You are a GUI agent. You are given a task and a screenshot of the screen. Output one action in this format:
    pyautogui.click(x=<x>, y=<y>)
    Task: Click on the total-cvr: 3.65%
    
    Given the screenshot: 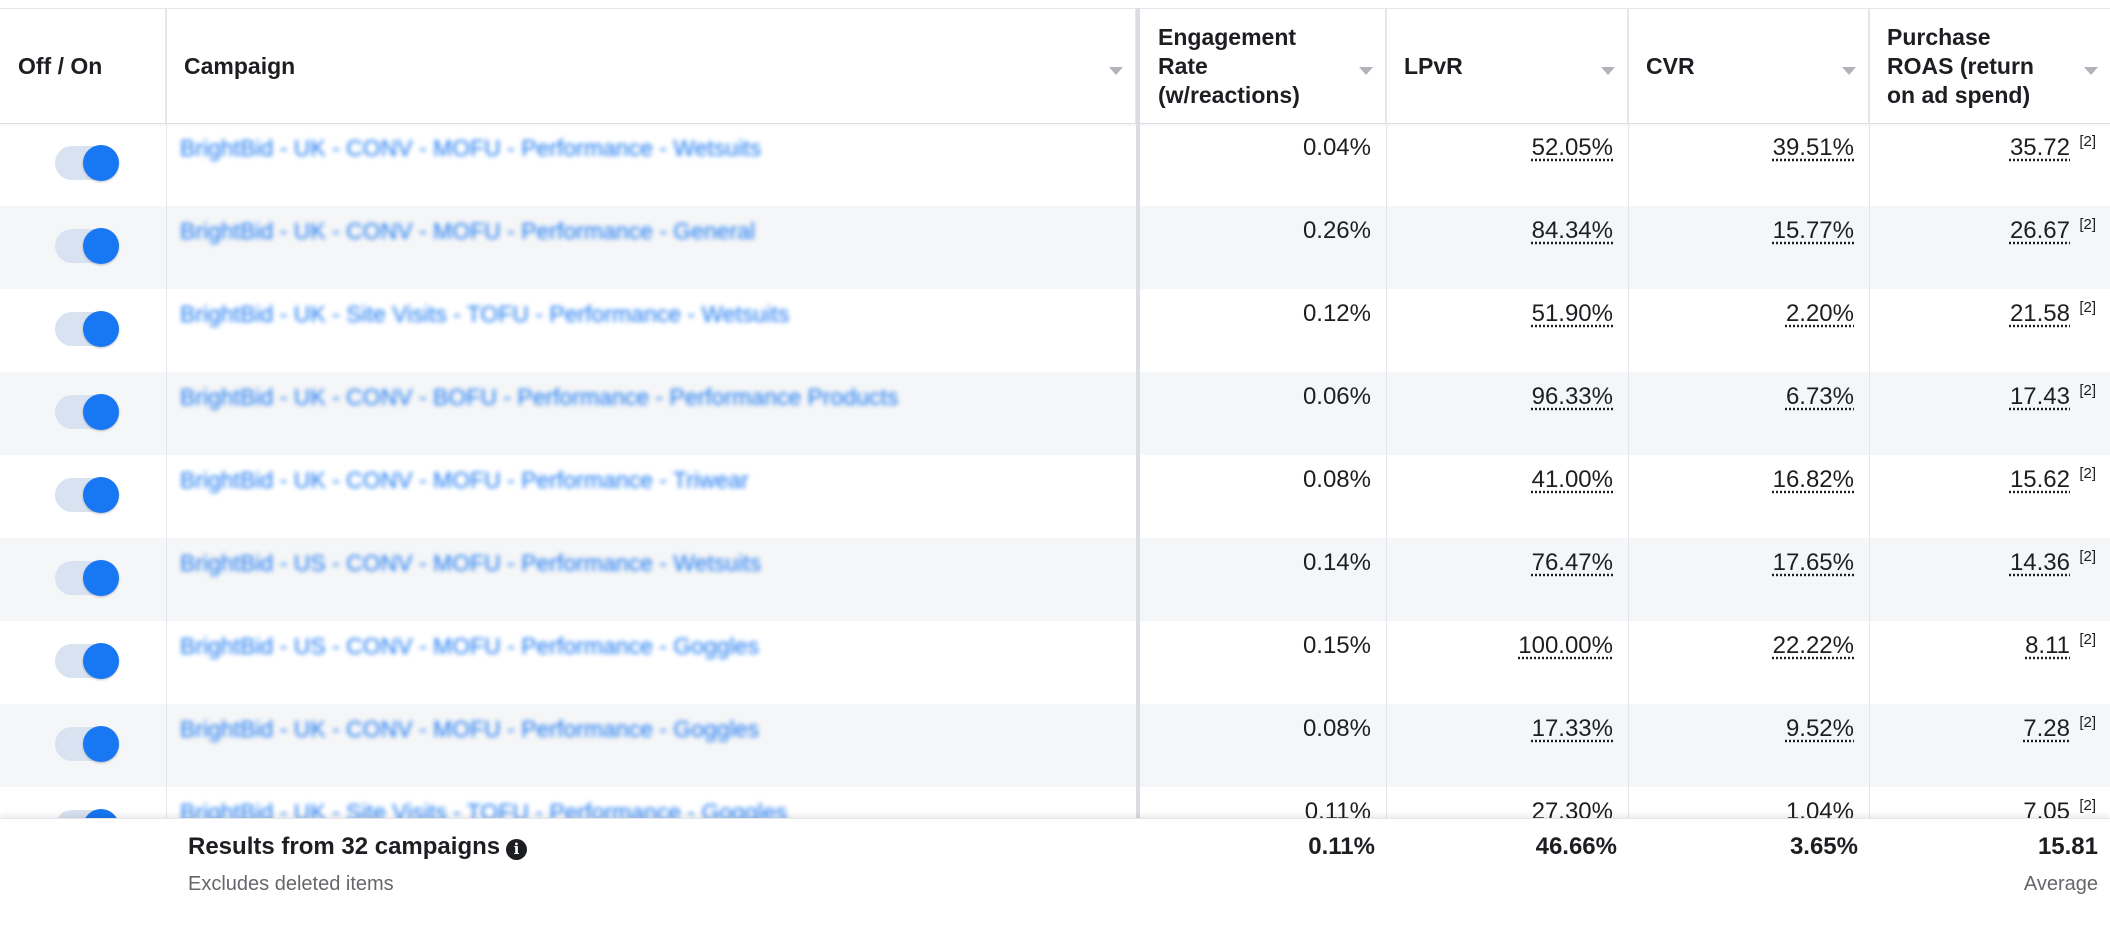 What is the action you would take?
    pyautogui.click(x=1823, y=846)
    